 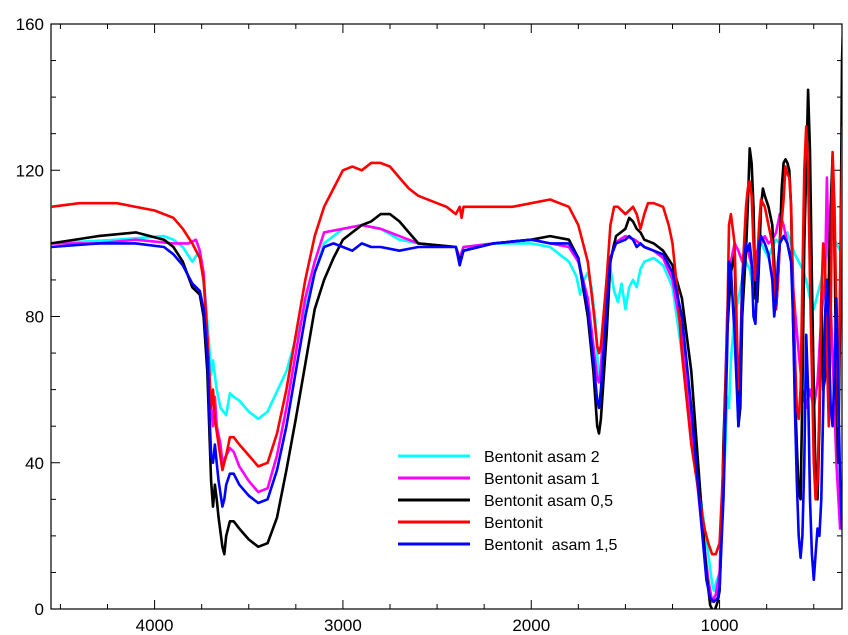 I want to click on y-tick-label: 40, so click(x=34, y=463).